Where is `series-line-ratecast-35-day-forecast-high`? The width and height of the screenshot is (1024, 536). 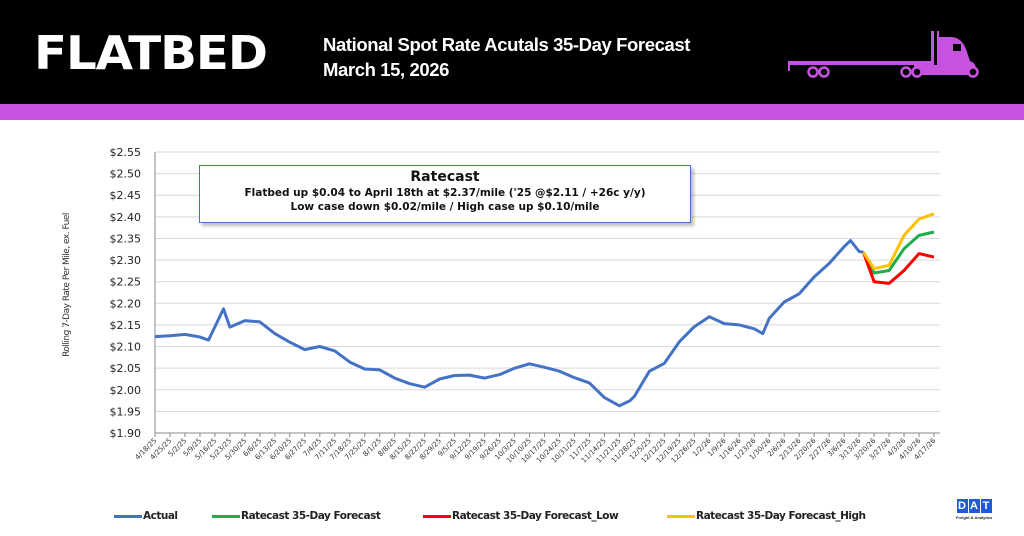 series-line-ratecast-35-day-forecast-high is located at coordinates (898, 241).